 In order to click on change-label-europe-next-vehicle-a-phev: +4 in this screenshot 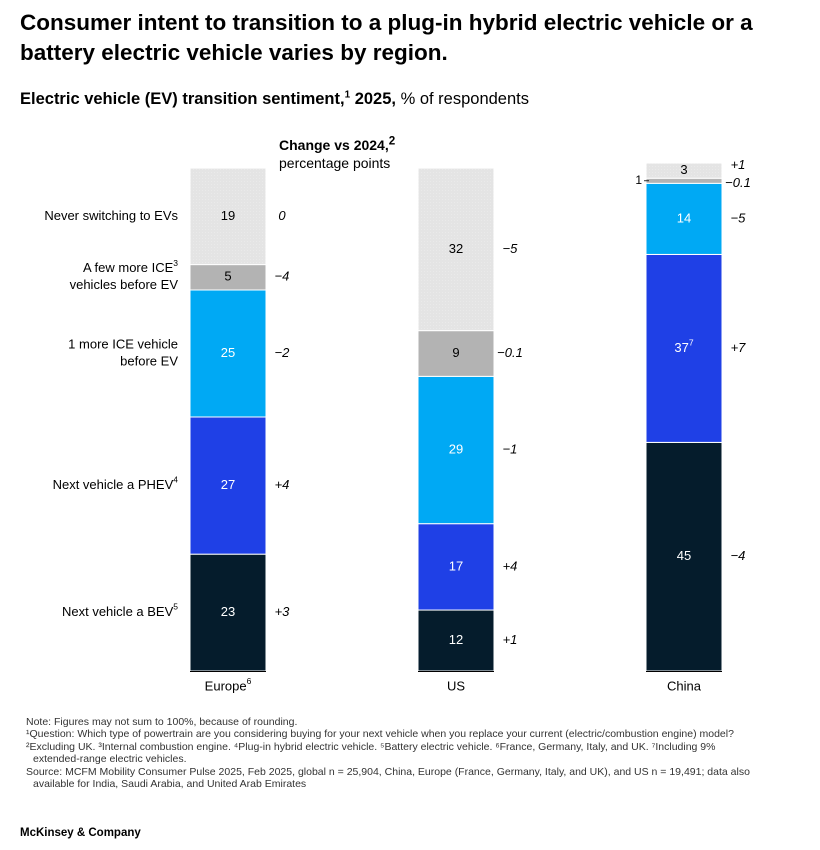, I will do `click(282, 484)`.